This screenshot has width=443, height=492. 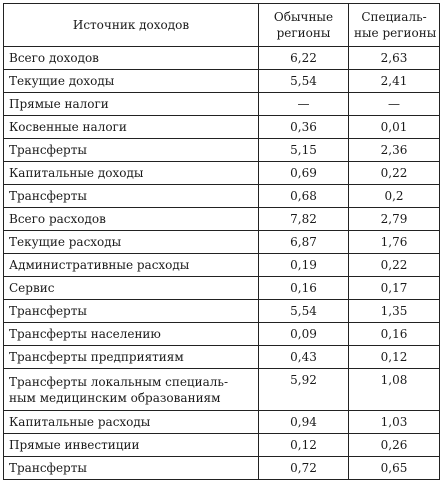 I want to click on row-source-cell: Косвенные налоги, so click(x=131, y=127).